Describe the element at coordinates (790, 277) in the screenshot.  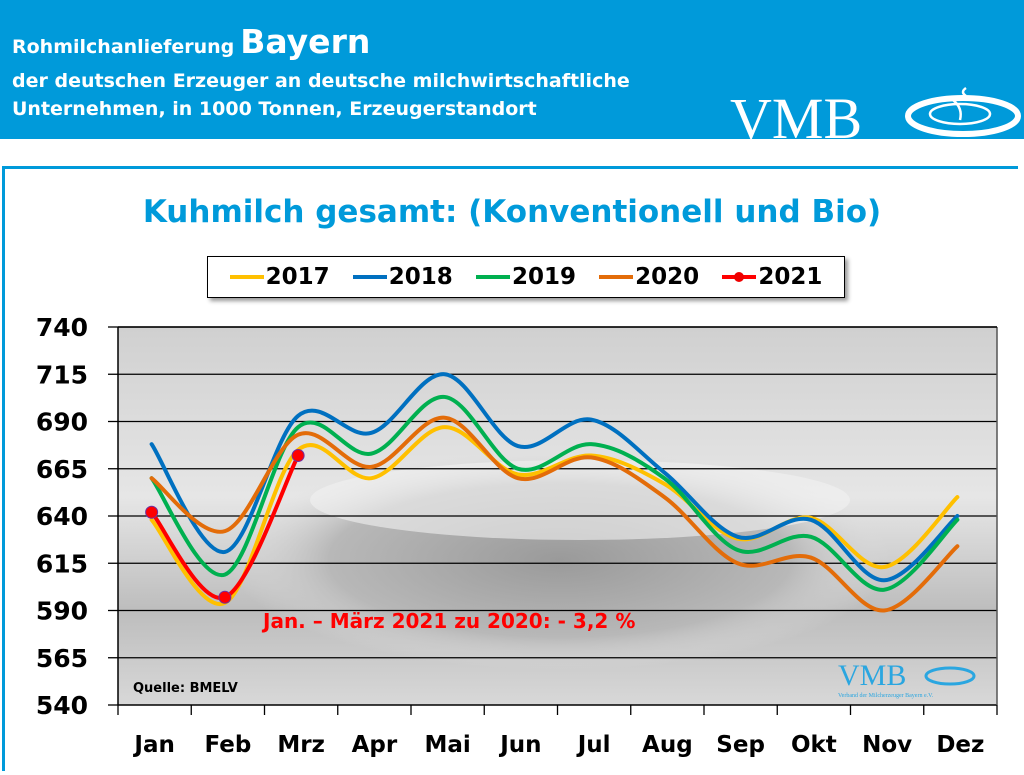
I see `legend-label: 2021` at that location.